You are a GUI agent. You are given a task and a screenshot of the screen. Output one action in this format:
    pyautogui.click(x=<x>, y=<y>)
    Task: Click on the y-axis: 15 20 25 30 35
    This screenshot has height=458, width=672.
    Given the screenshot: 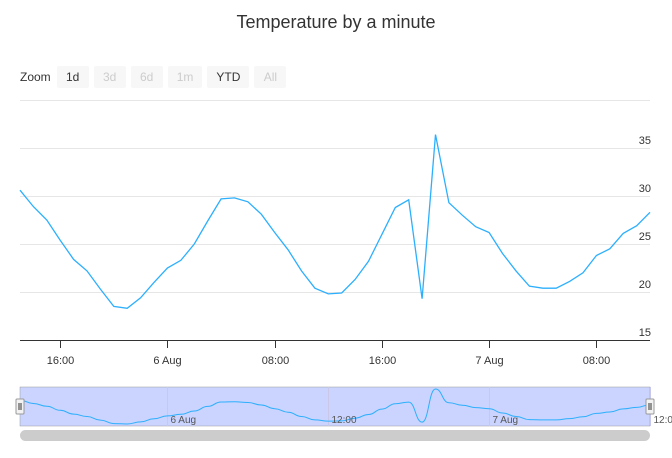 What is the action you would take?
    pyautogui.click(x=645, y=237)
    